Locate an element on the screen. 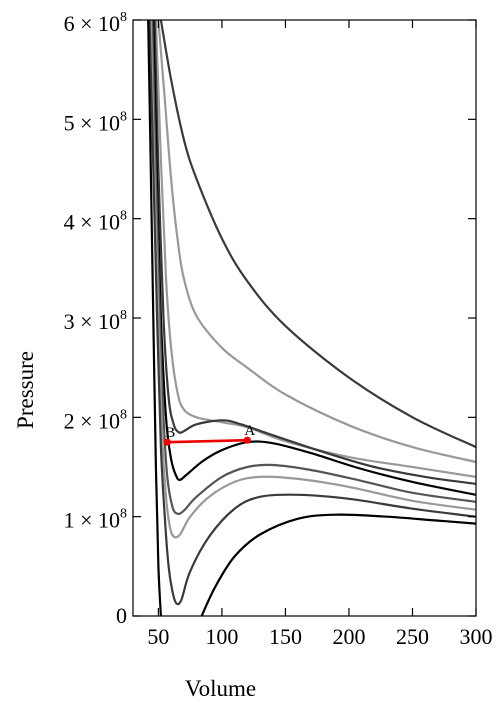 The height and width of the screenshot is (704, 500). x-tick-label: 50 is located at coordinates (158, 636).